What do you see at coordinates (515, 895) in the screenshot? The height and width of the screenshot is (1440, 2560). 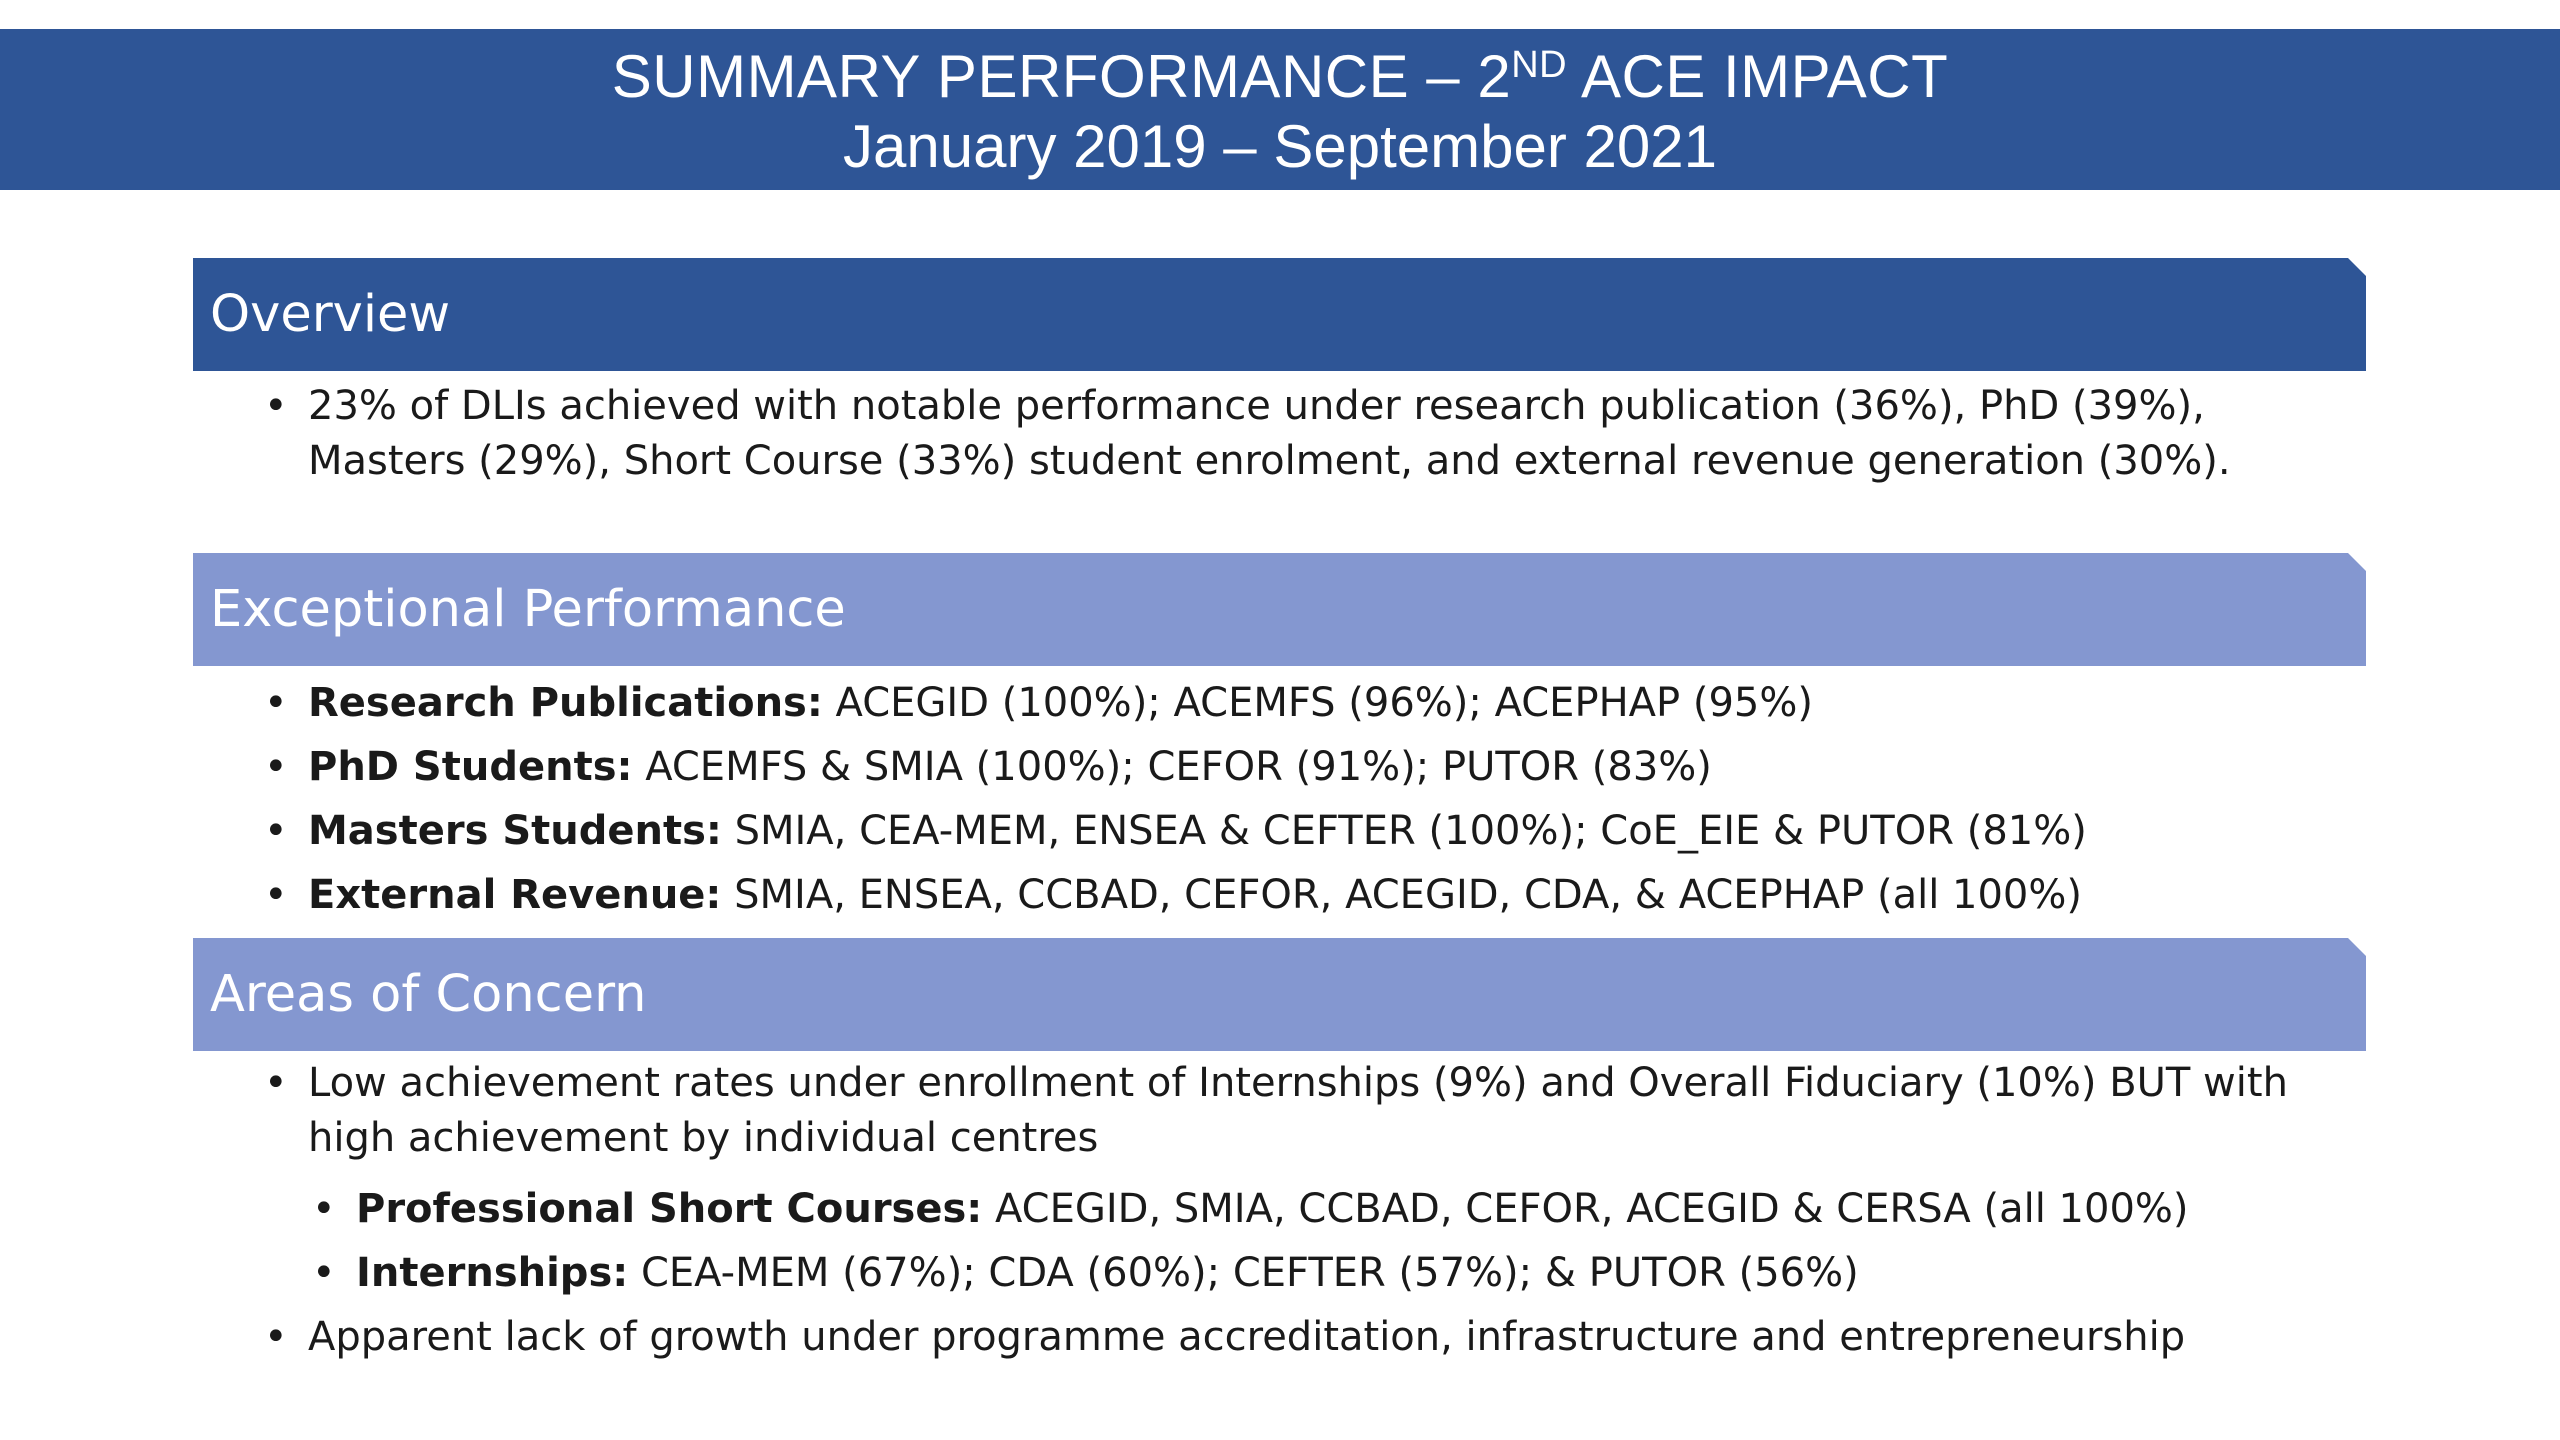 I see `item-label: External Revenue:` at bounding box center [515, 895].